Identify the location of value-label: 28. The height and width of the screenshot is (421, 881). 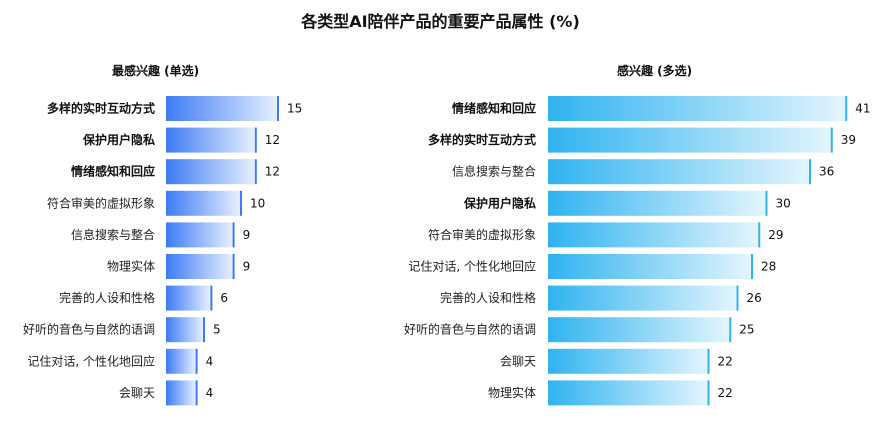
(768, 267).